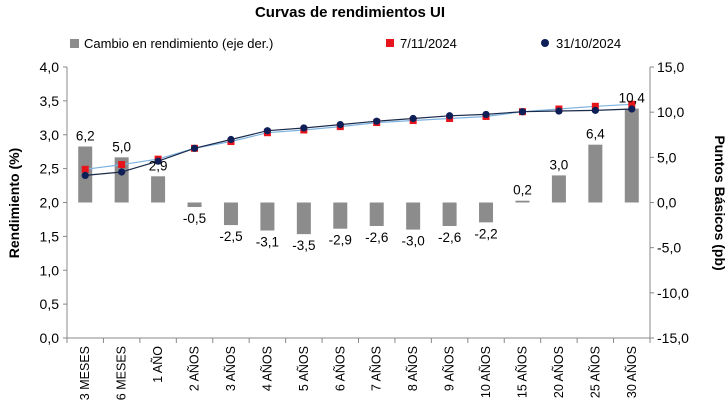 The image size is (727, 412). Describe the element at coordinates (522, 190) in the screenshot. I see `bar-value-label: 0,2` at that location.